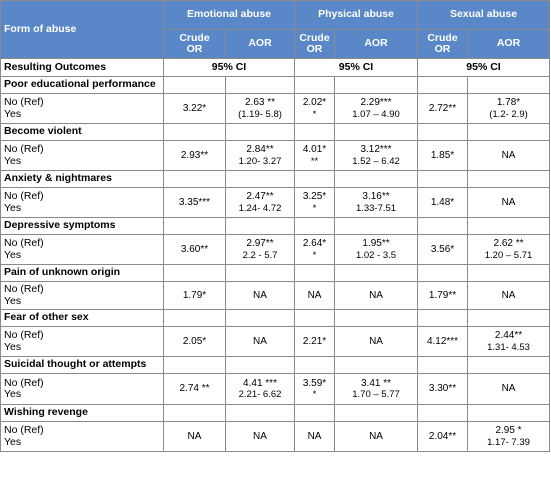 Image resolution: width=551 pixels, height=482 pixels. What do you see at coordinates (314, 243) in the screenshot?
I see `cell-value: 2.64*` at bounding box center [314, 243].